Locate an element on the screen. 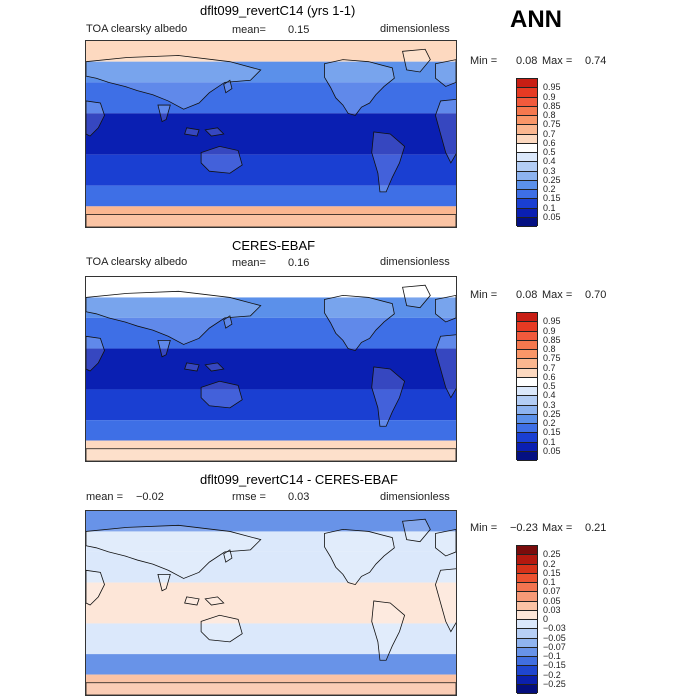 This screenshot has height=700, width=700. panel-2-max-value: 0.70 is located at coordinates (596, 295).